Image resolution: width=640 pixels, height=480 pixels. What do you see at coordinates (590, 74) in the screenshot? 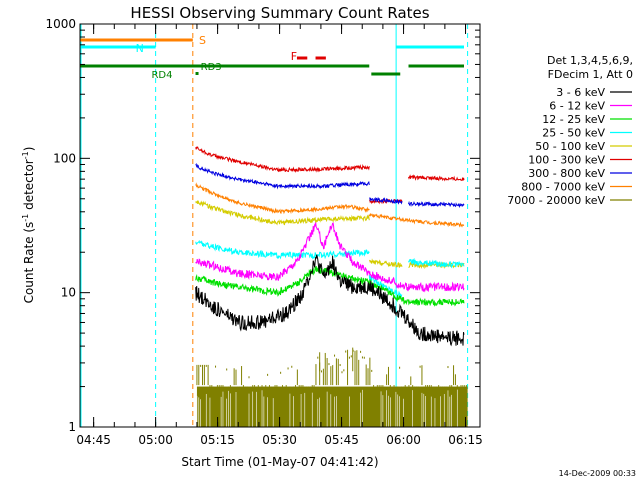
I see `legend-header-line2: FDecim 1, Att 0` at bounding box center [590, 74].